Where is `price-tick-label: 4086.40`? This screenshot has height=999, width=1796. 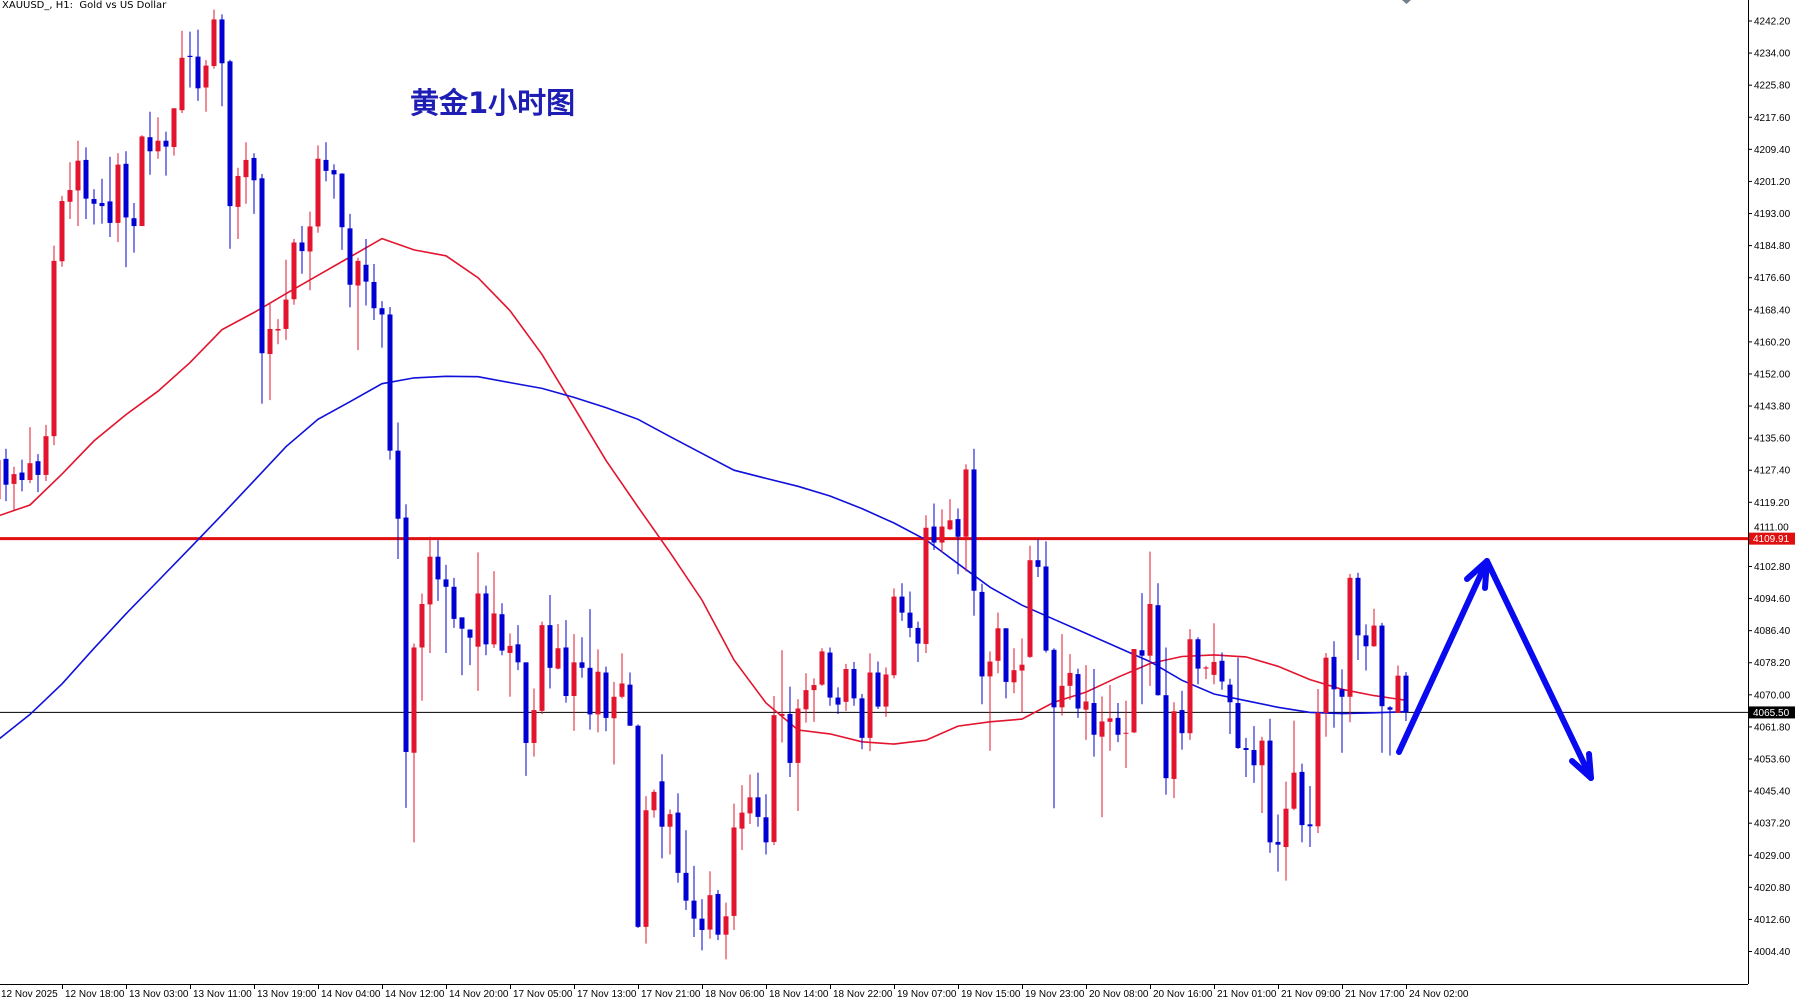
price-tick-label: 4086.40 is located at coordinates (1772, 631).